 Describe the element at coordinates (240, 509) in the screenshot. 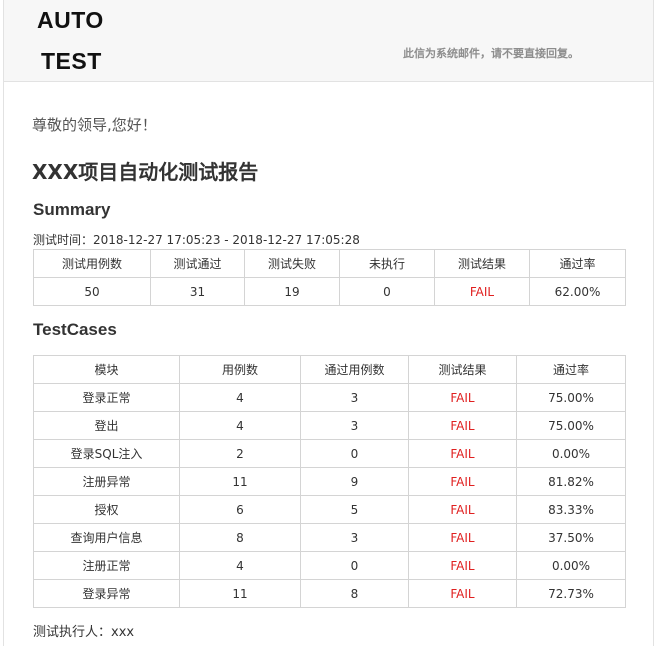

I see `case-count-cell: 6` at that location.